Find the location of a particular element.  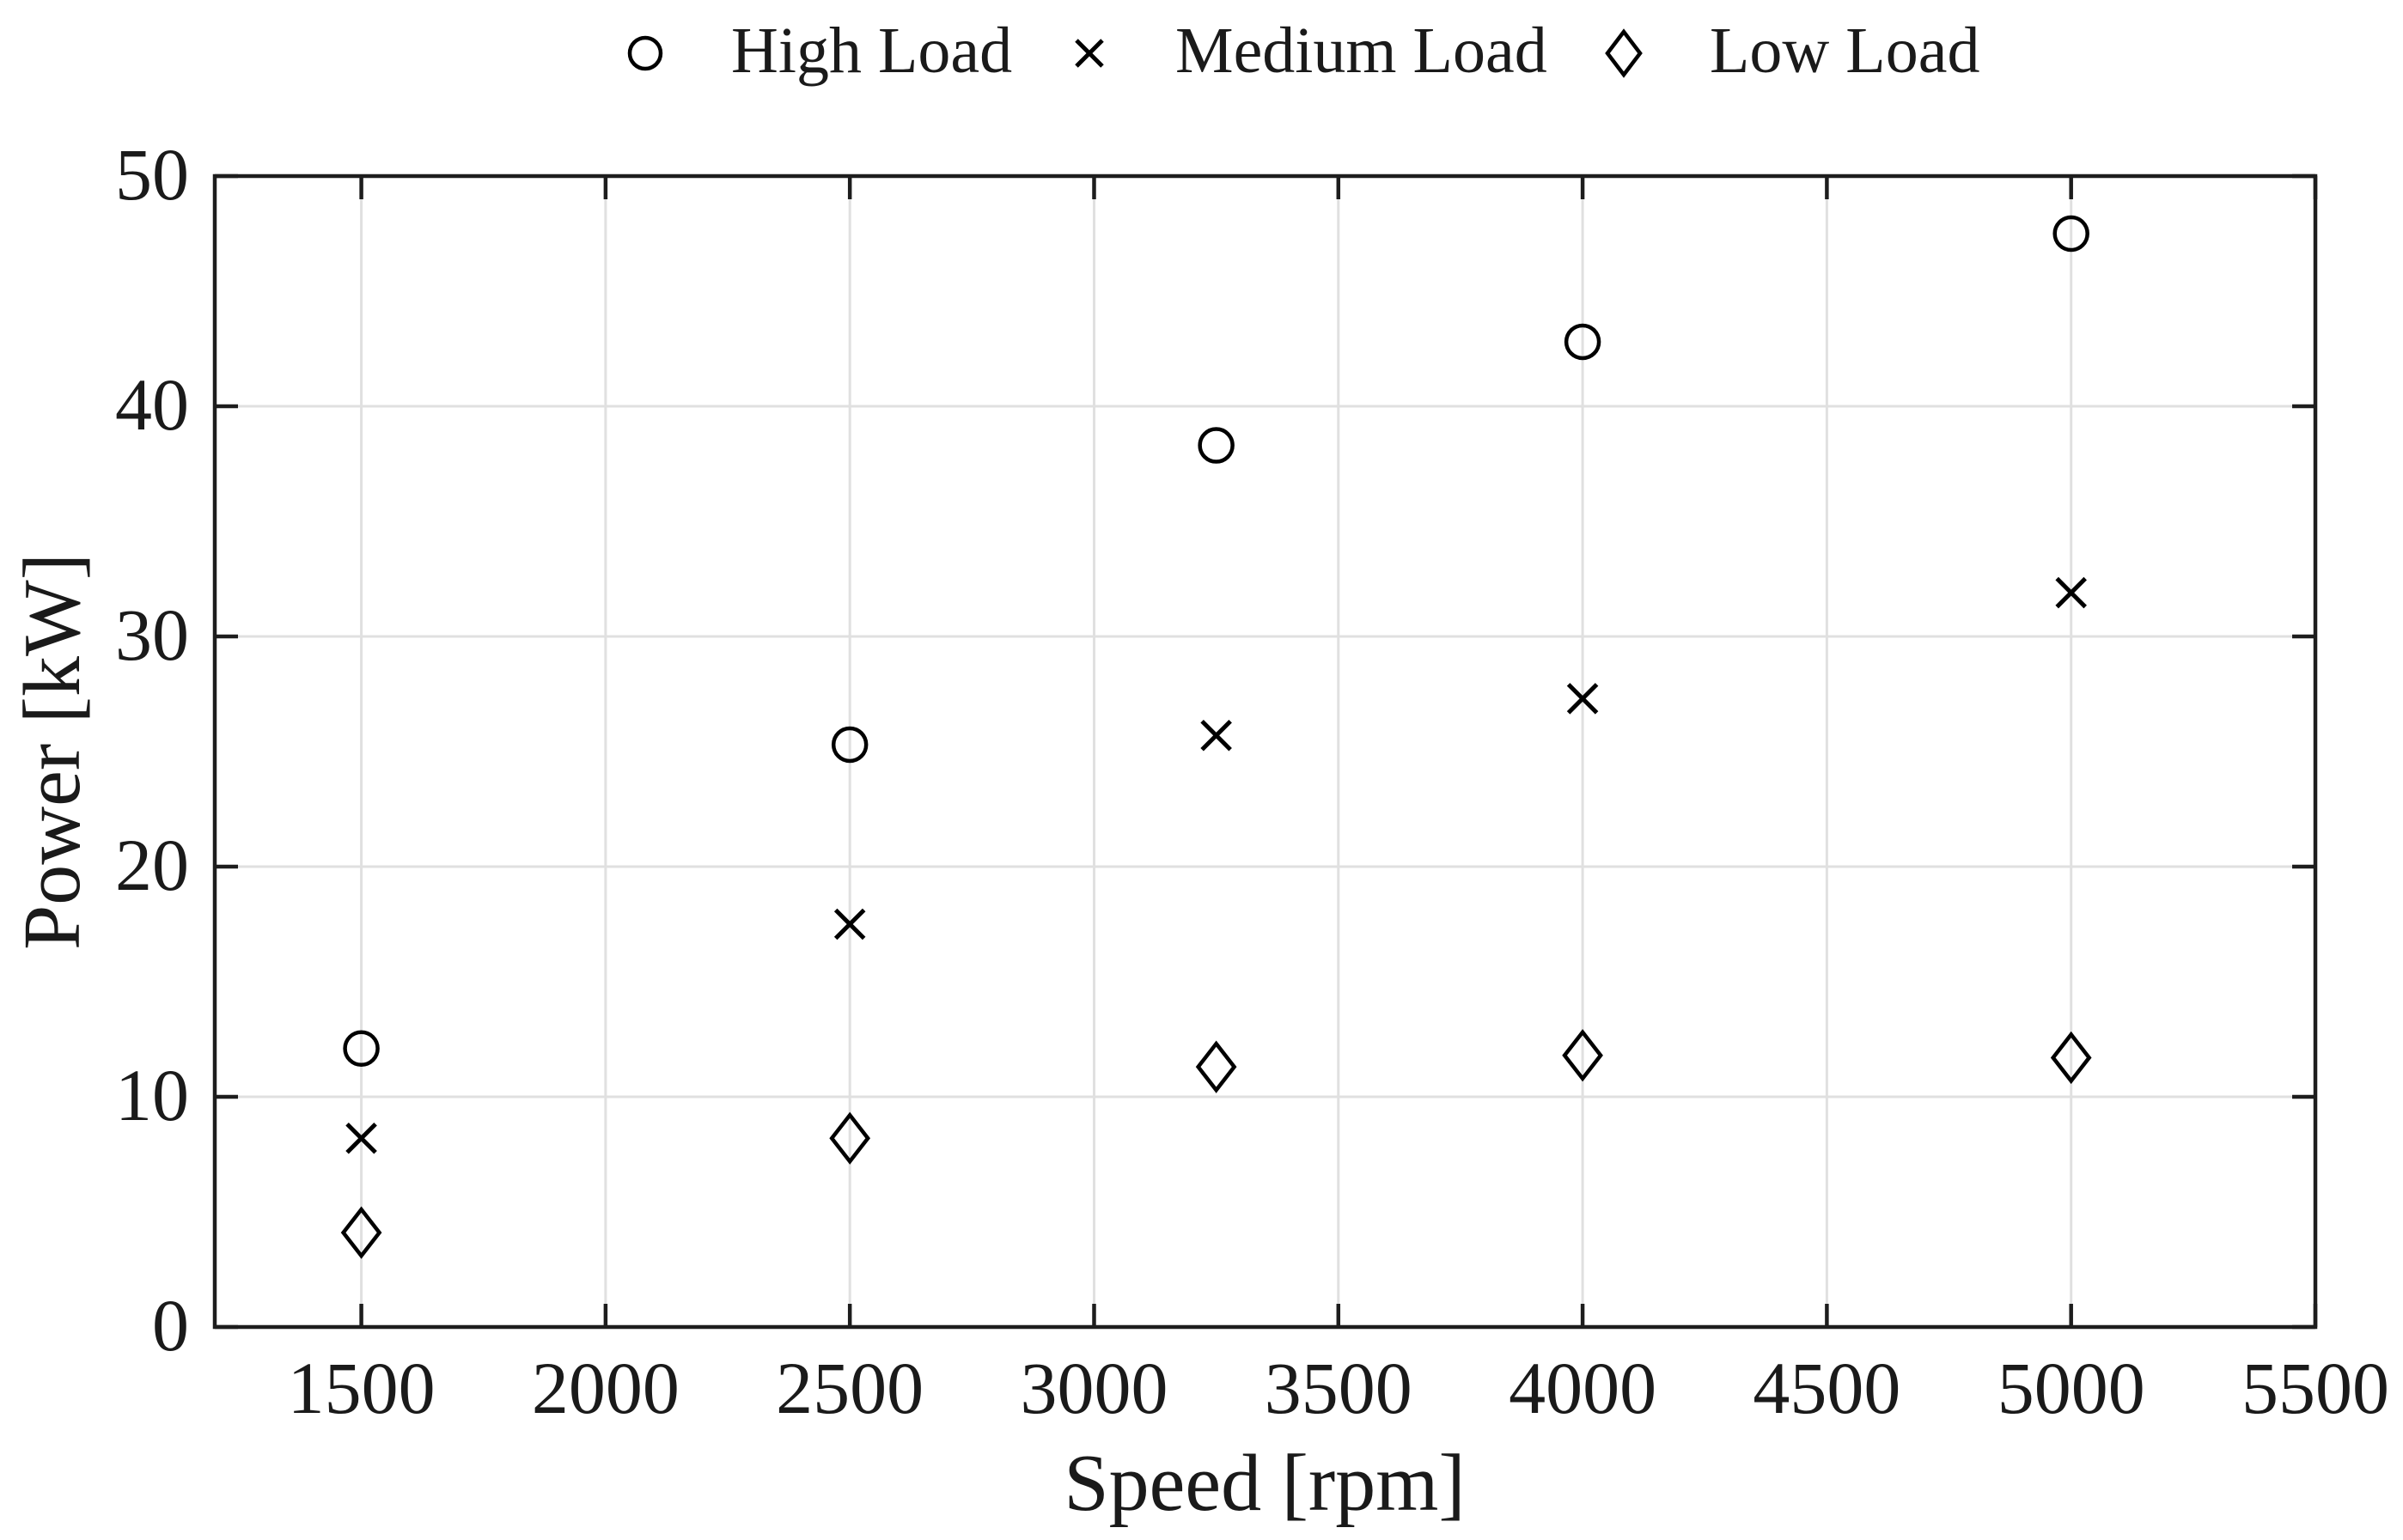

x-tick-label: 3500 is located at coordinates (1339, 1388).